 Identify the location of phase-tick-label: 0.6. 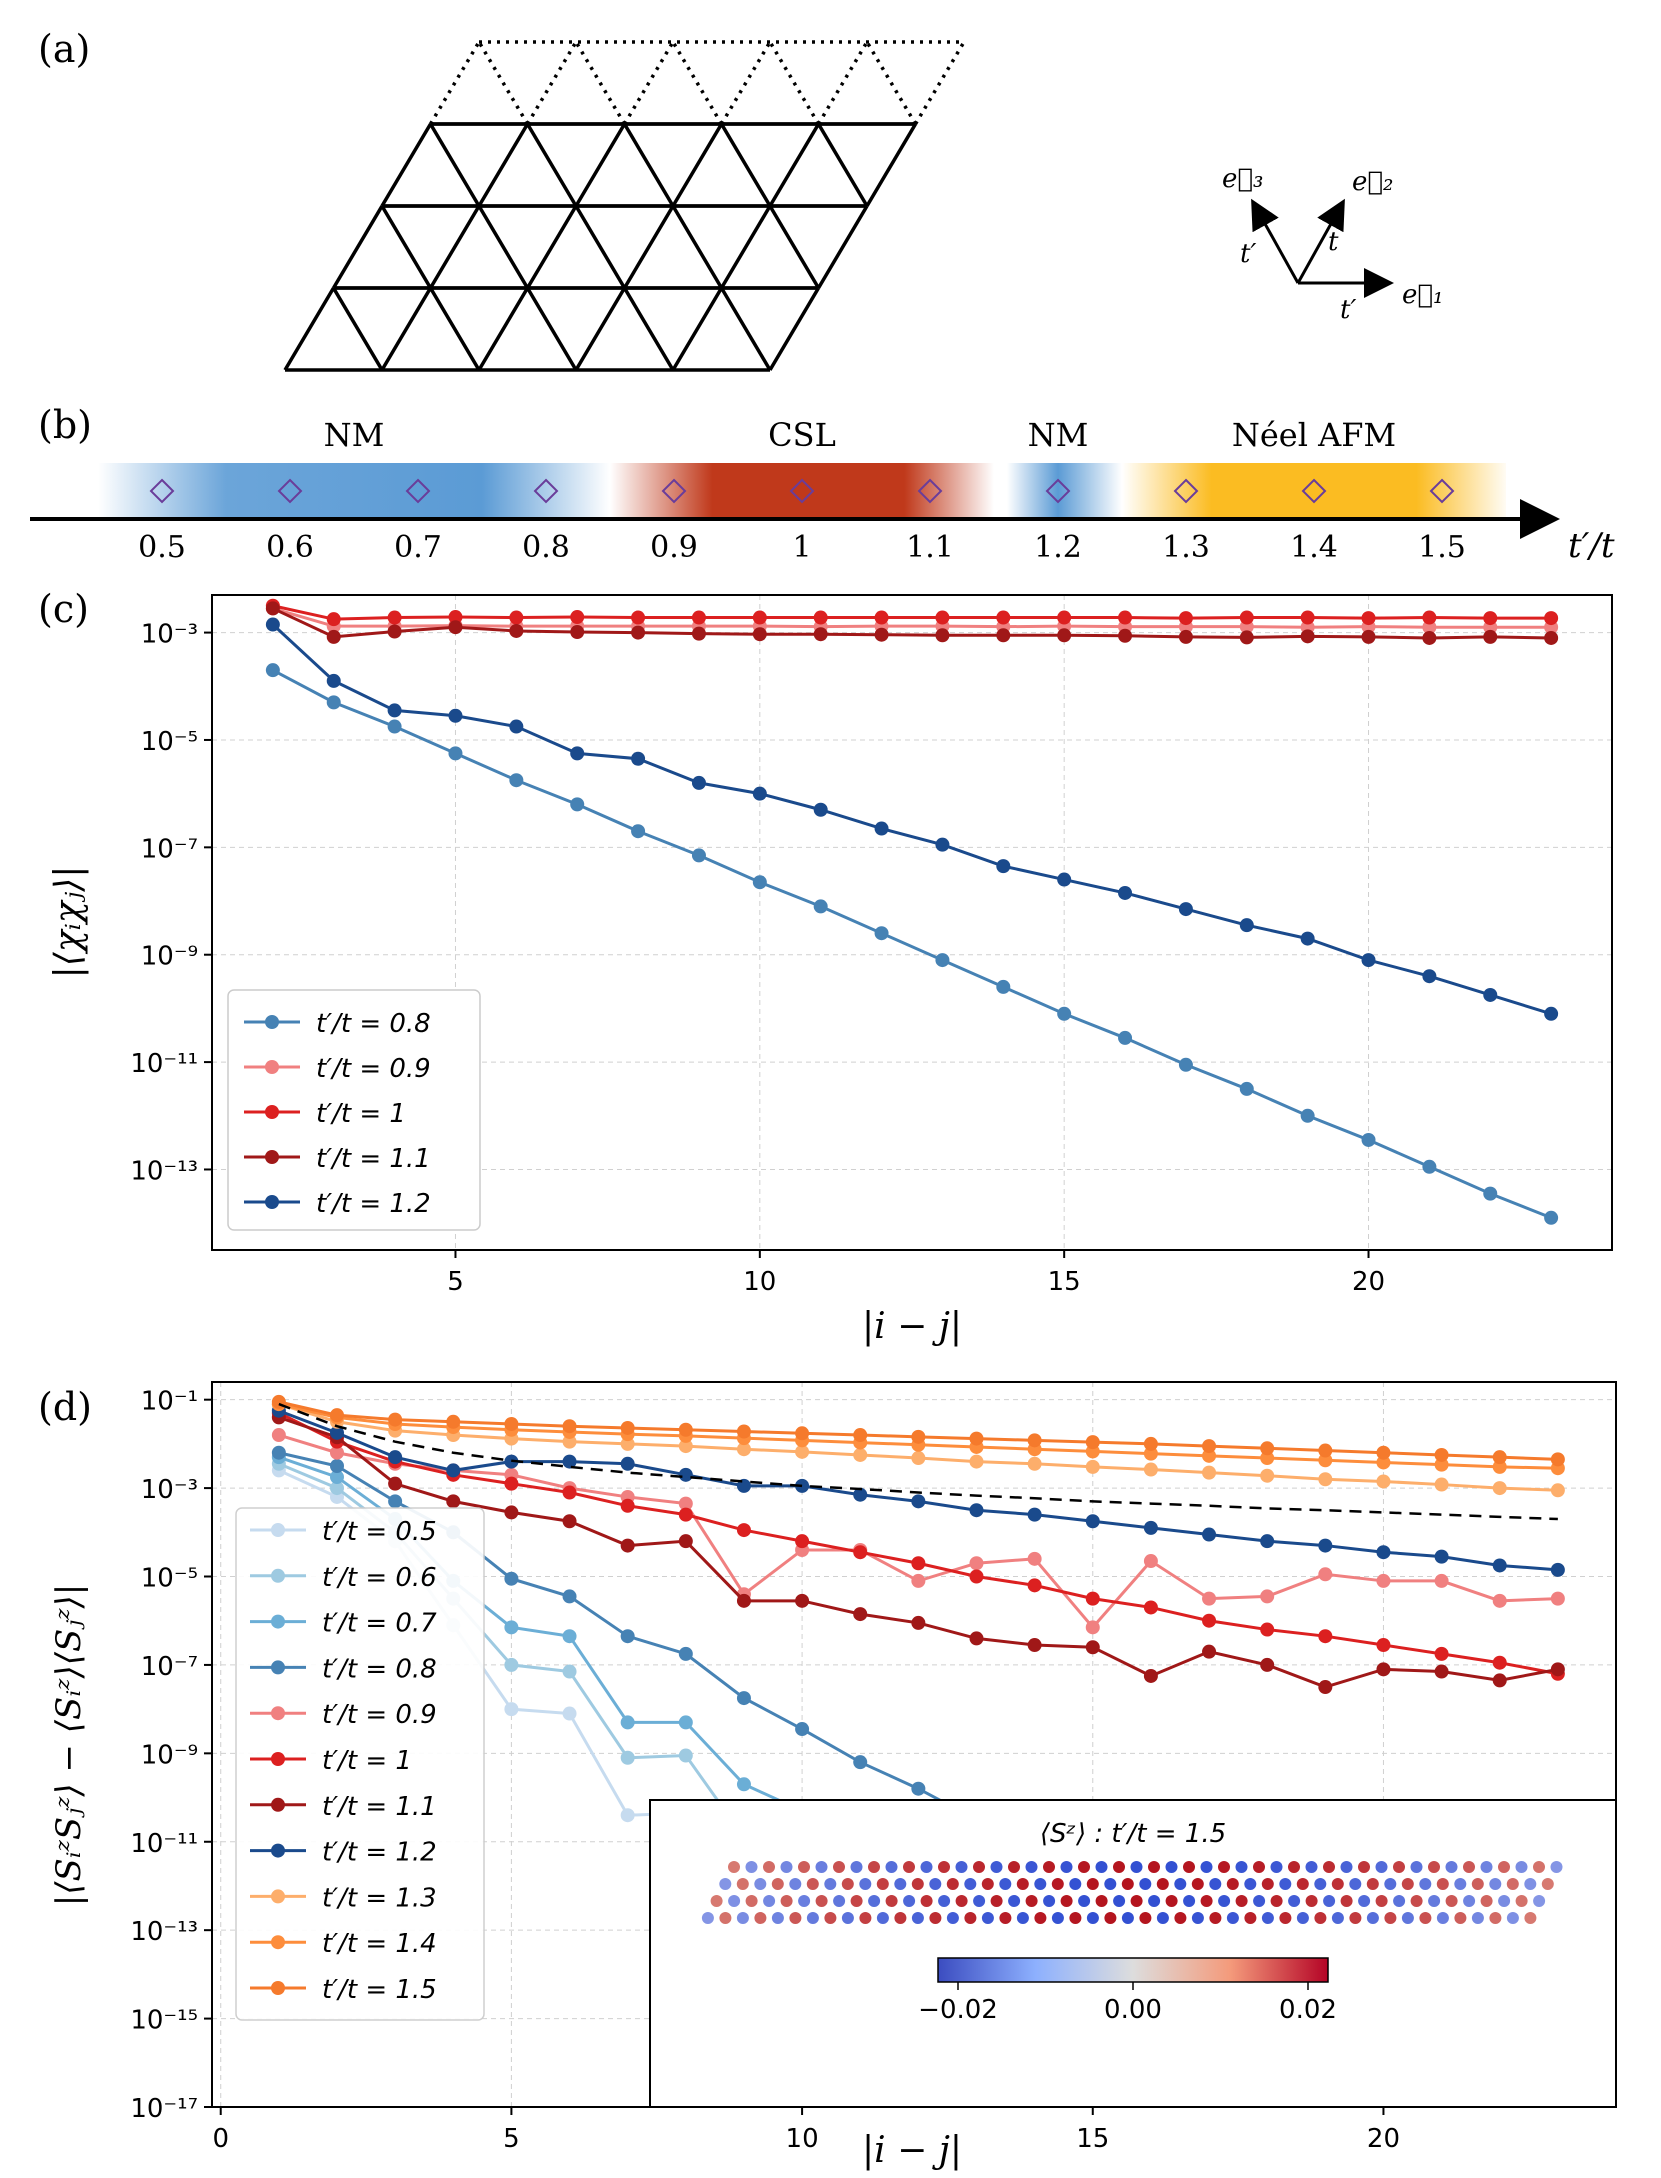
(290, 547).